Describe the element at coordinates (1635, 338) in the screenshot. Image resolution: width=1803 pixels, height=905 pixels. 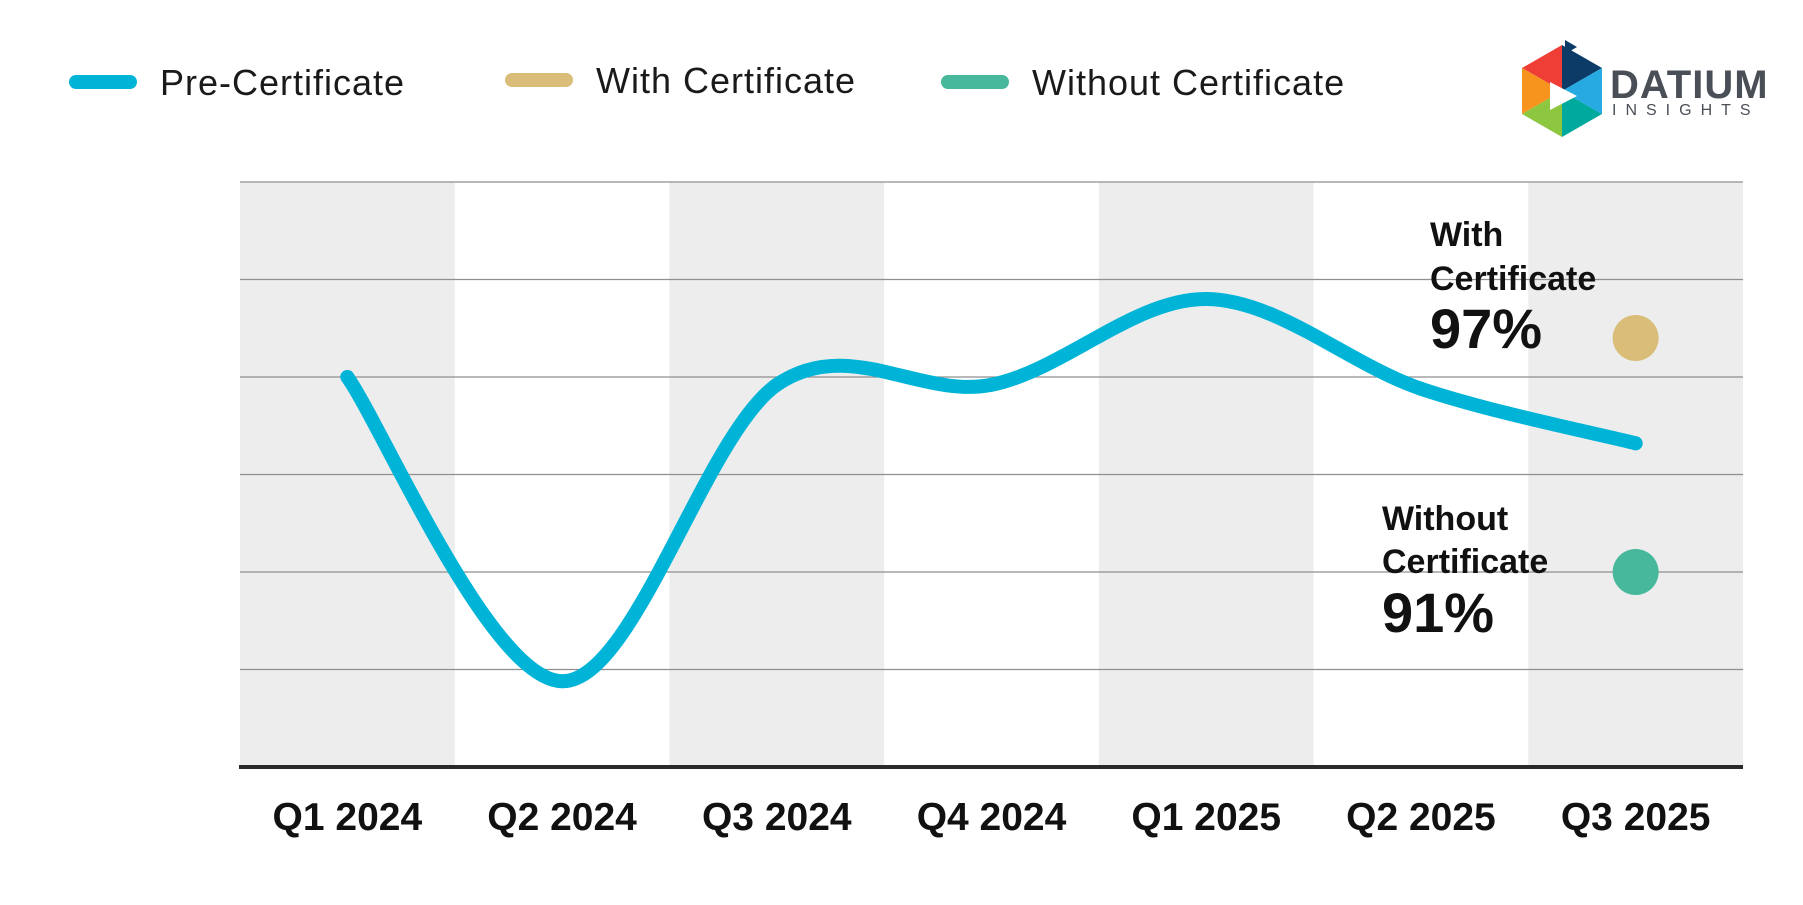
I see `point-with-certificate` at that location.